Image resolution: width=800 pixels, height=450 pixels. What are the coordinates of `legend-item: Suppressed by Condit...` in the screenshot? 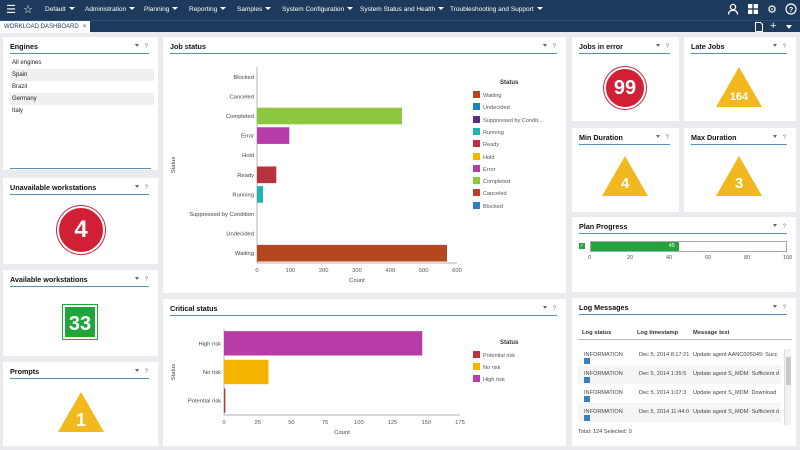 It's located at (508, 119).